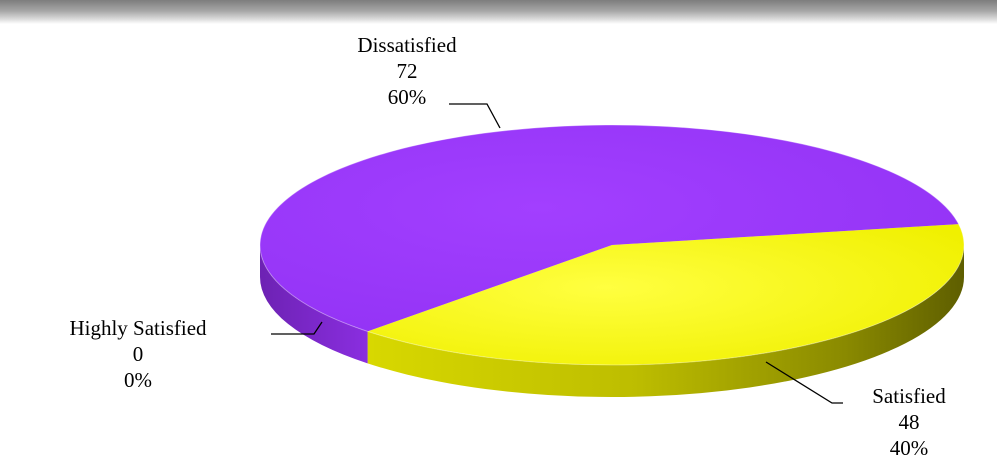  I want to click on label-percent-highly-satisfied: 0%, so click(138, 380).